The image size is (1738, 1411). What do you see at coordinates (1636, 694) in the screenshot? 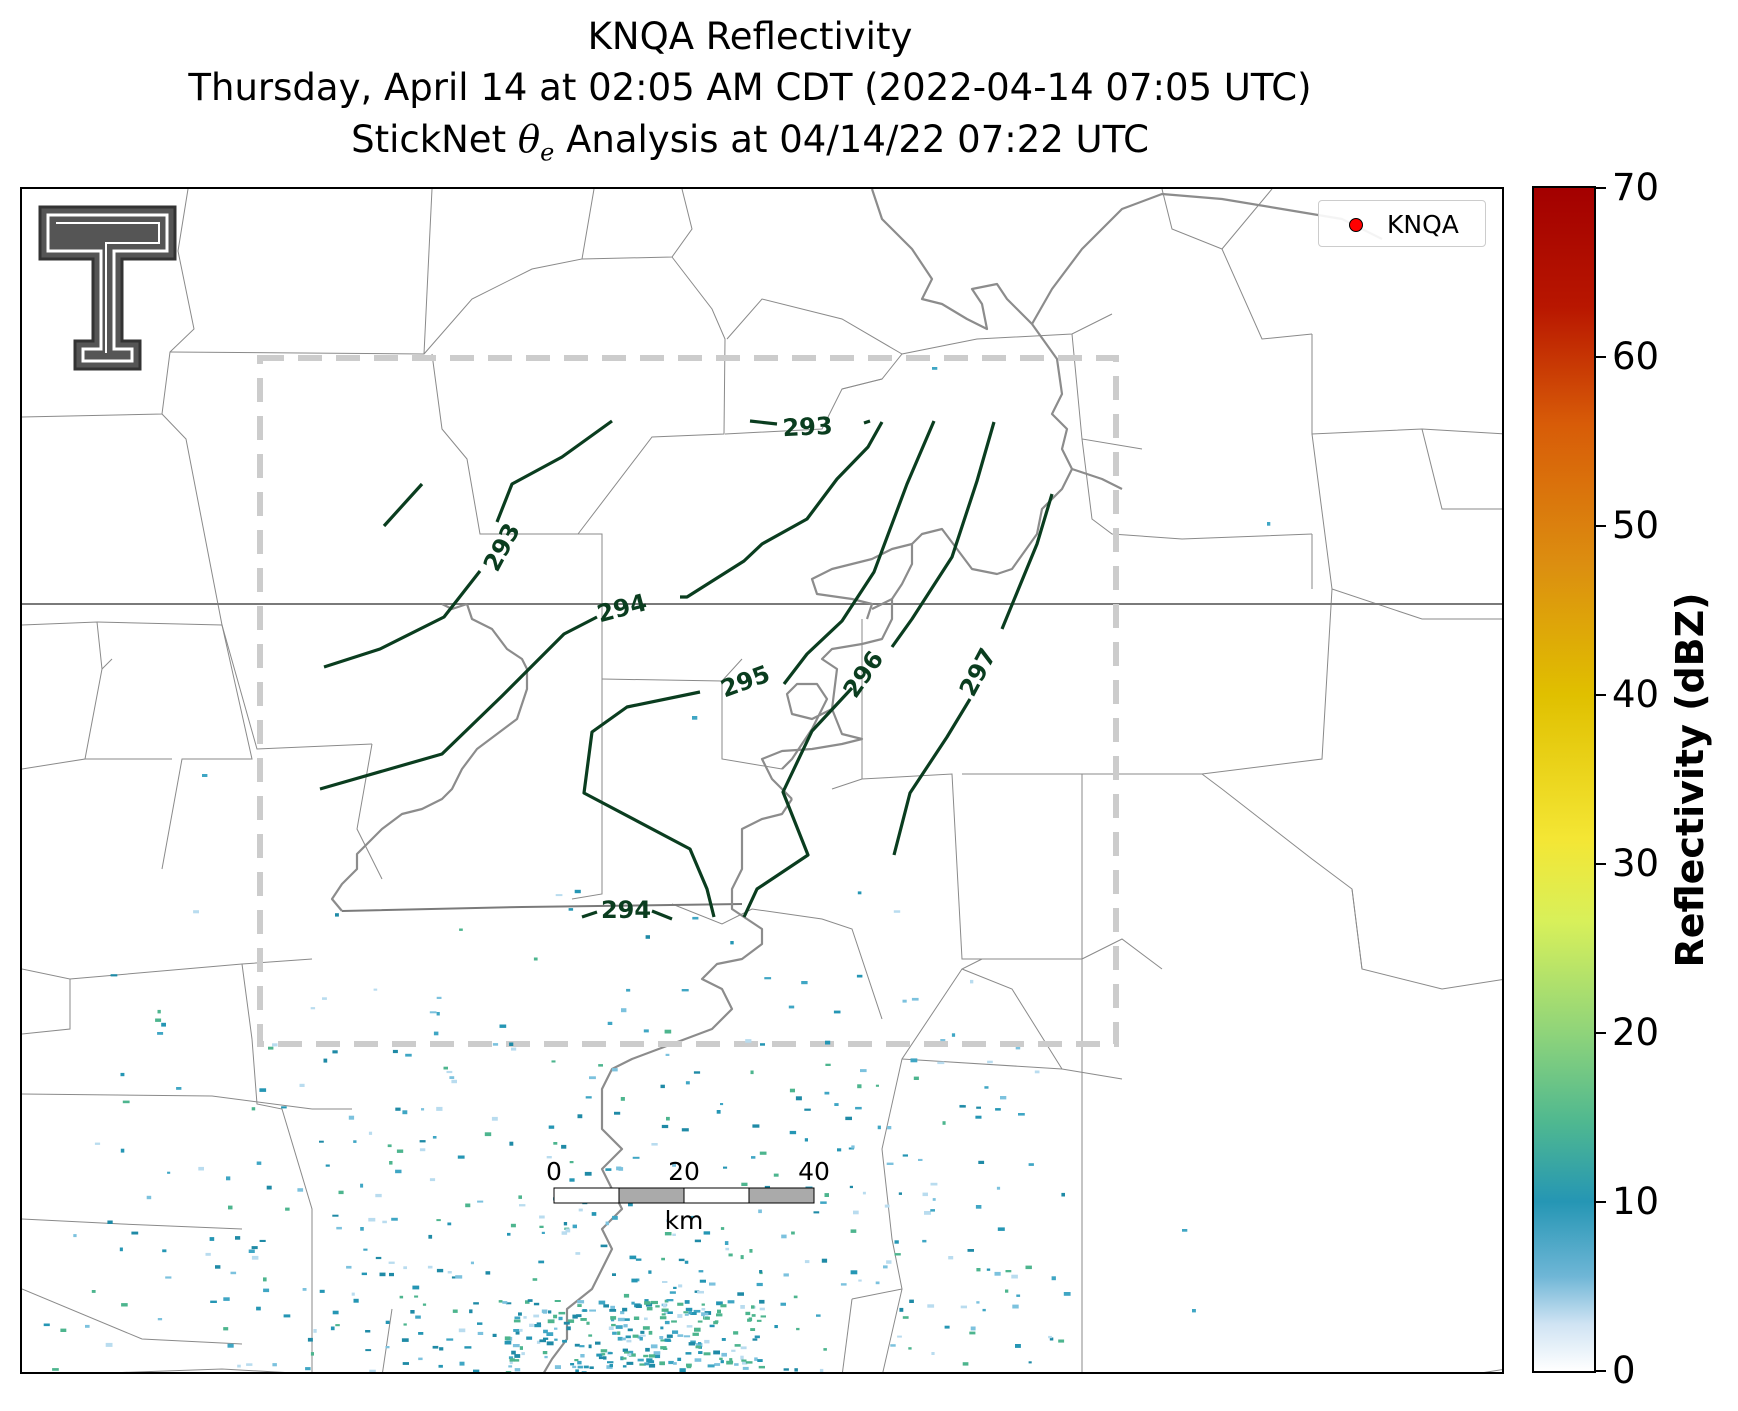
I see `colorbar-tick-label: 40` at bounding box center [1636, 694].